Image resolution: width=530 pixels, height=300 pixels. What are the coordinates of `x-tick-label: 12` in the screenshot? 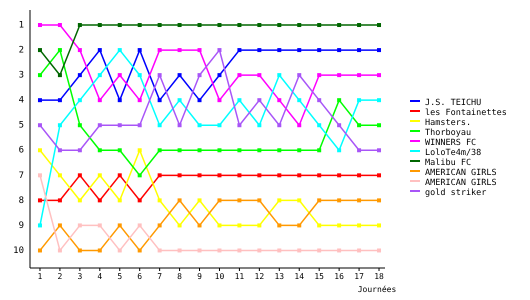 It's located at (259, 276).